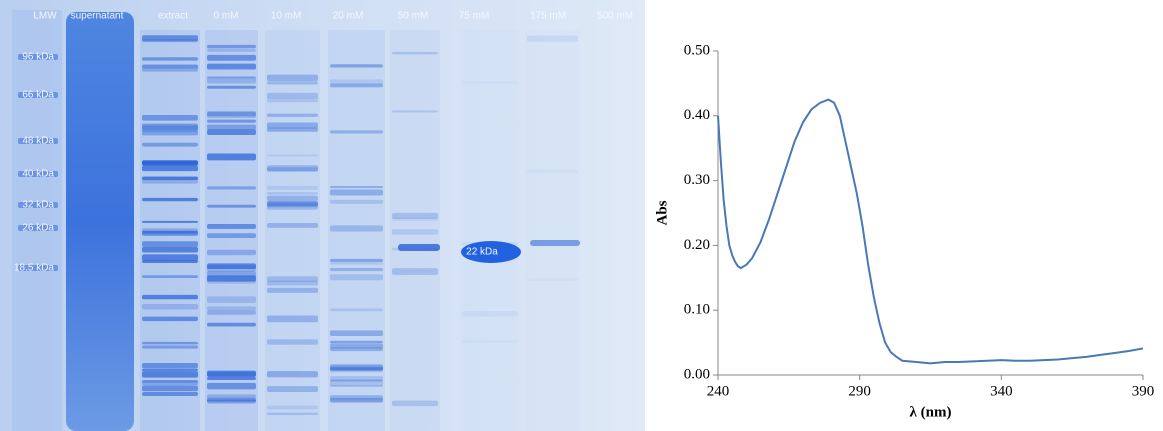  What do you see at coordinates (286, 16) in the screenshot?
I see `lane-label: 10 mM` at bounding box center [286, 16].